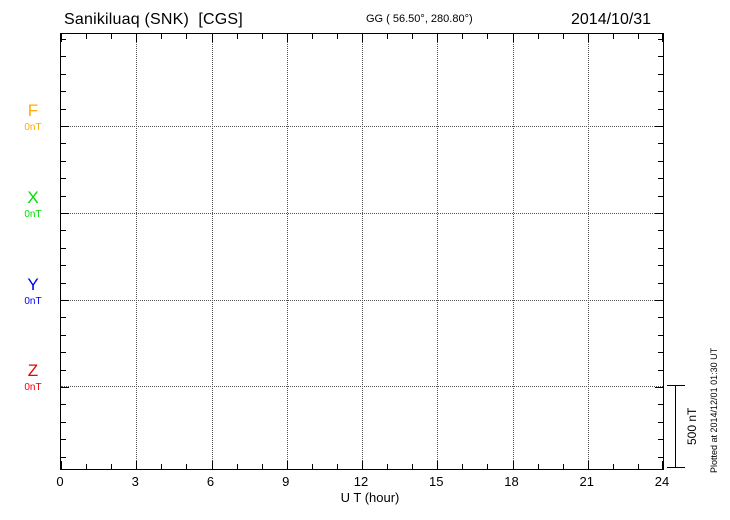 Image resolution: width=730 pixels, height=520 pixels. Describe the element at coordinates (210, 481) in the screenshot. I see `x-tick-label: 6` at that location.